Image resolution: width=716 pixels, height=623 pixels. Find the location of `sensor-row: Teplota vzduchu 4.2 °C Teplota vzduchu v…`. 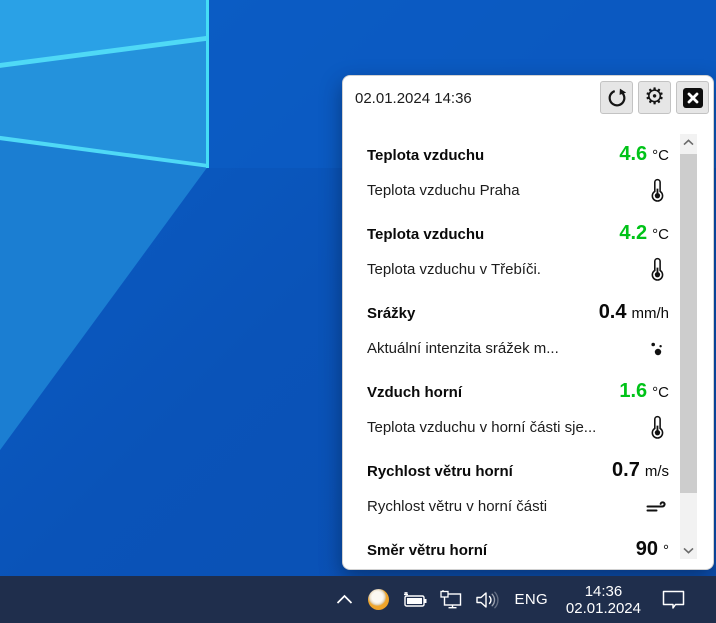

sensor-row: Teplota vzduchu 4.2 °C Teplota vzduchu v… is located at coordinates (518, 254).